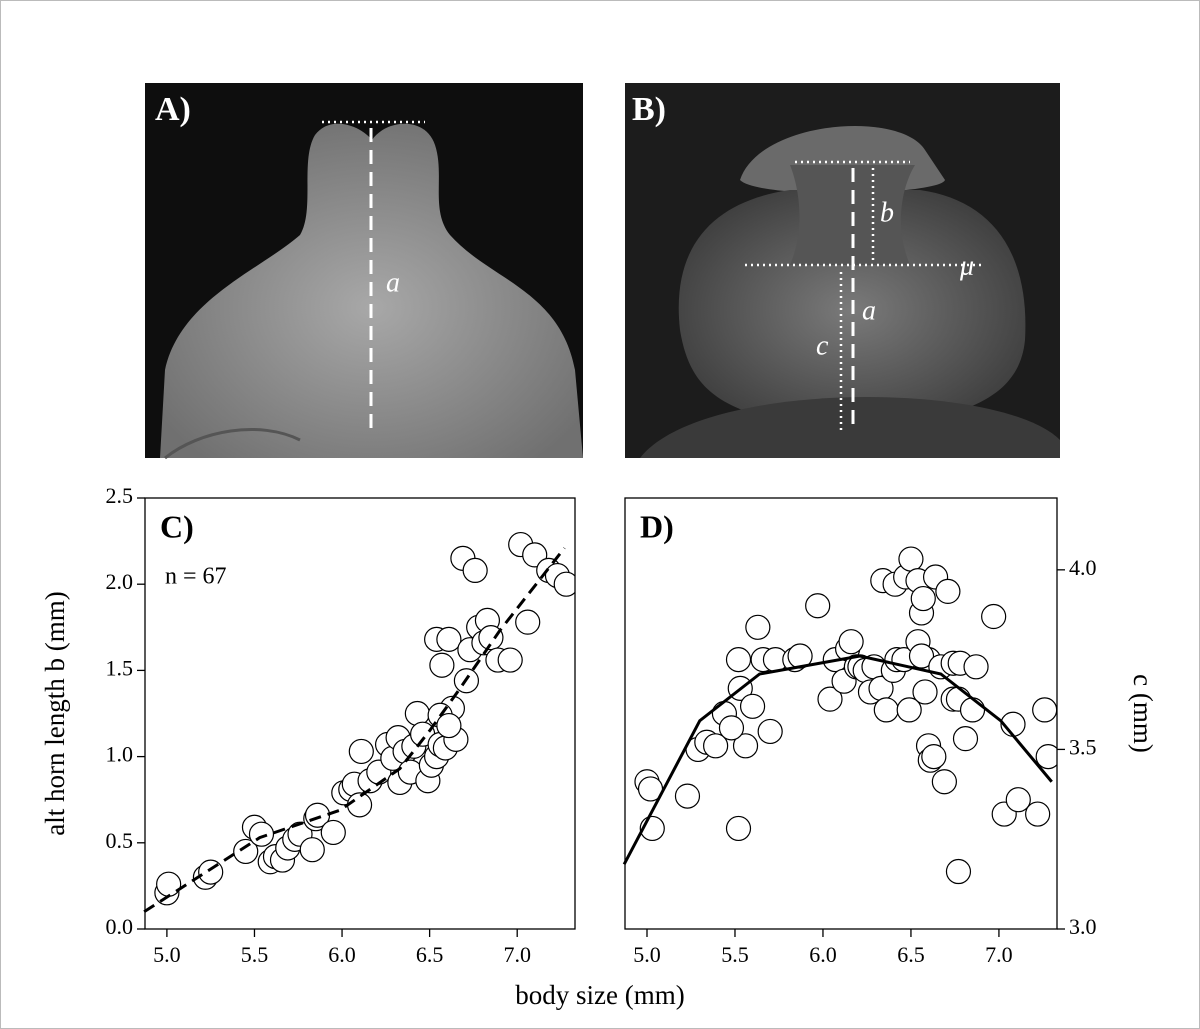 The height and width of the screenshot is (1029, 1200). Describe the element at coordinates (196, 577) in the screenshot. I see `annotation: n = 67` at that location.